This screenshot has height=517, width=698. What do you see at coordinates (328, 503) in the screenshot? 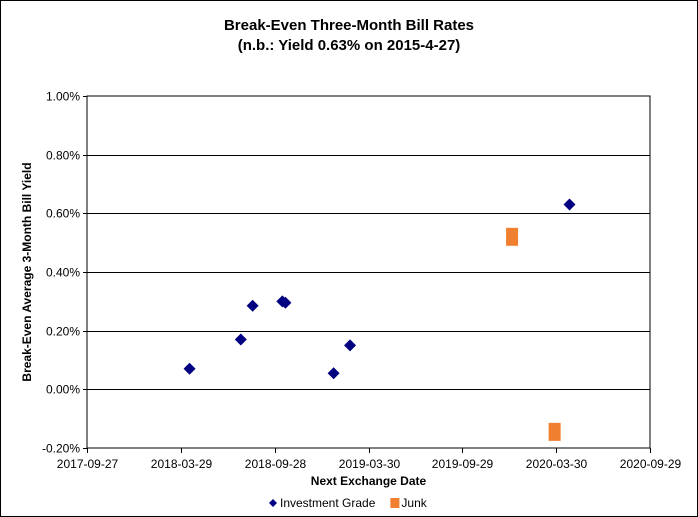
I see `legend-label-investment-grade: Investment Grade` at bounding box center [328, 503].